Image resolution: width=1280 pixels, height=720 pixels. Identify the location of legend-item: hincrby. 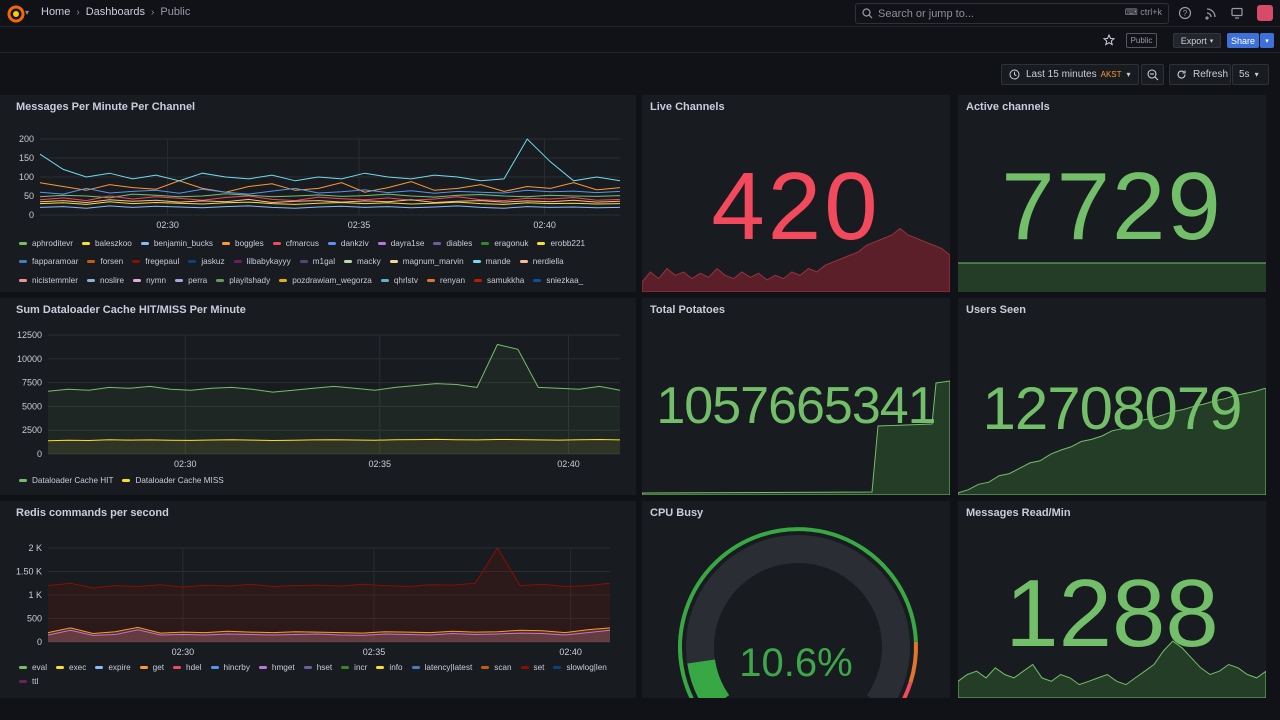
(230, 667).